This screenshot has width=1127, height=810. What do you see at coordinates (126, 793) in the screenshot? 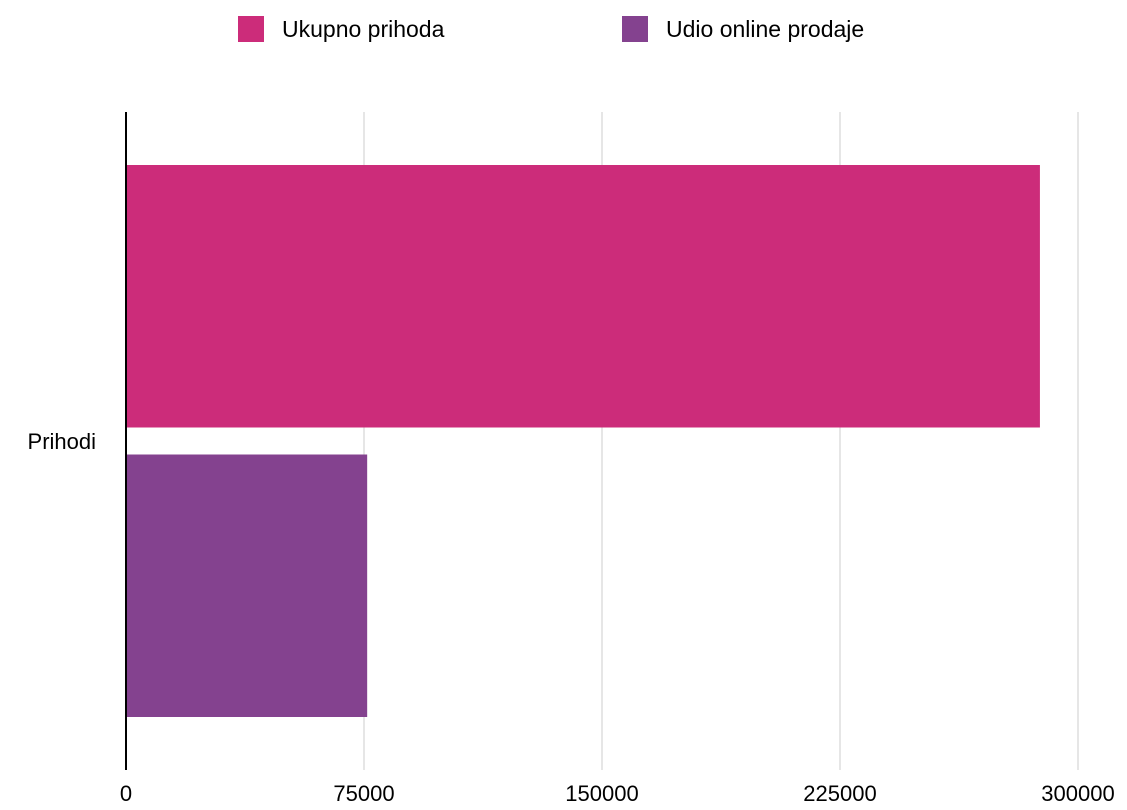
I see `x-tick-label-0: 0` at bounding box center [126, 793].